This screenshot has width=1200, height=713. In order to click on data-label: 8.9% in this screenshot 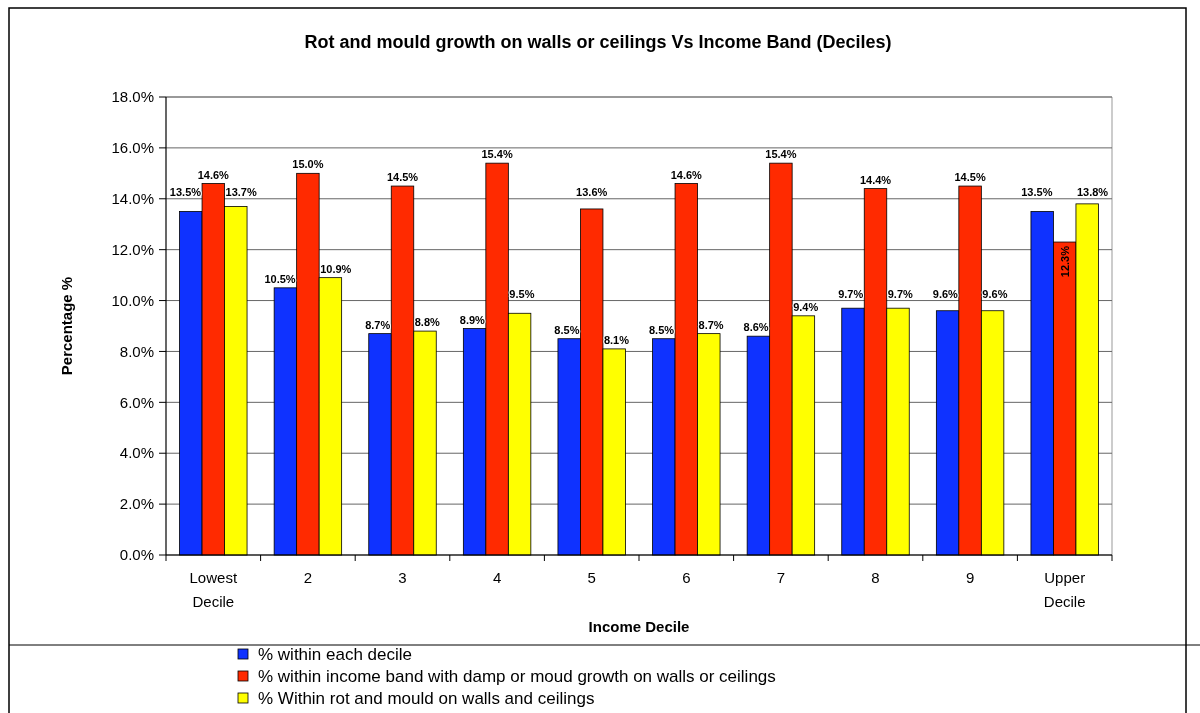, I will do `click(472, 319)`.